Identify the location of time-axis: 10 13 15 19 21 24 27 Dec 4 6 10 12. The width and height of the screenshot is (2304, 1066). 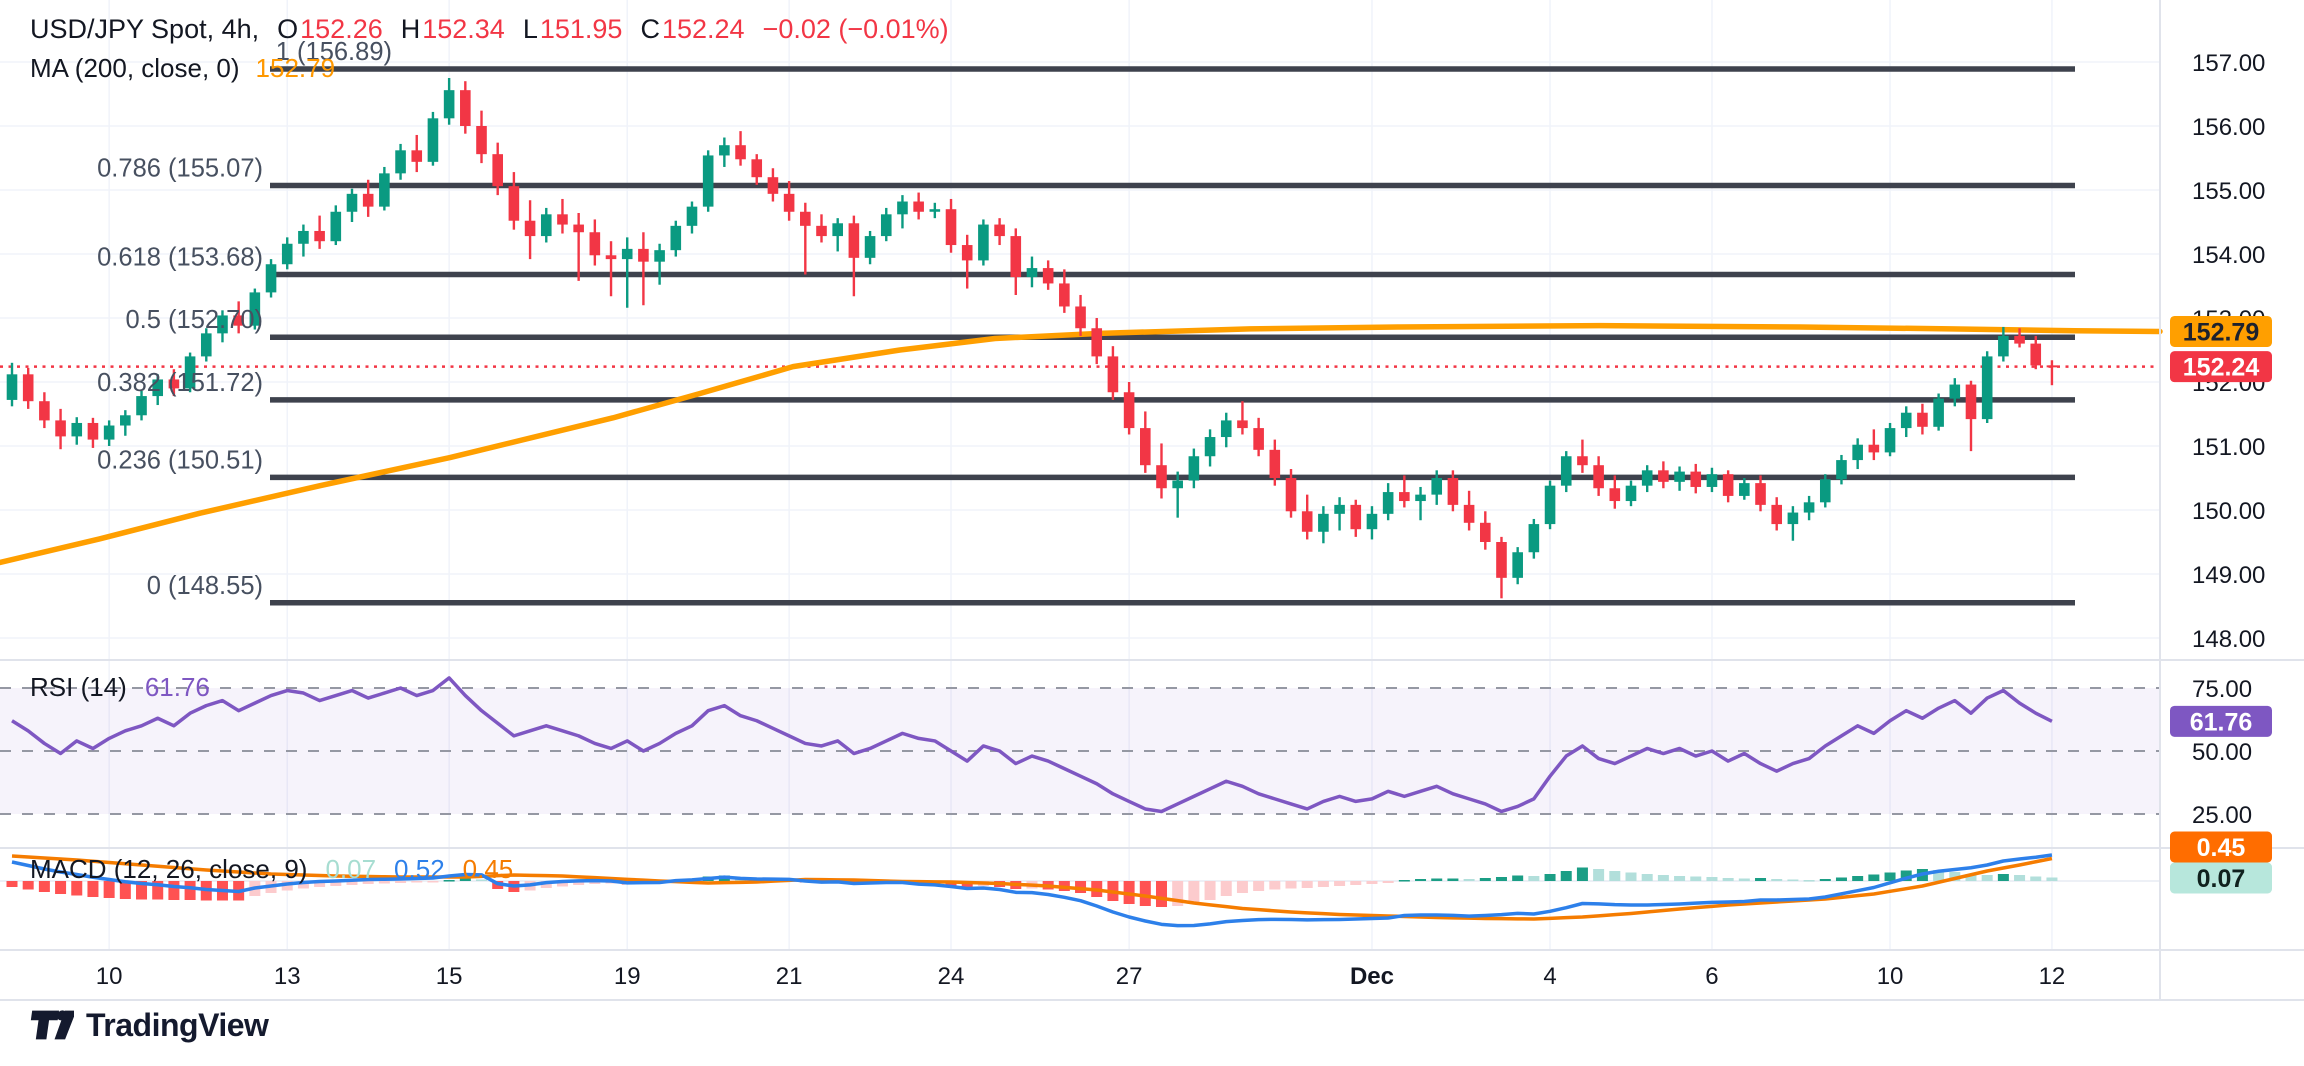
(1081, 976).